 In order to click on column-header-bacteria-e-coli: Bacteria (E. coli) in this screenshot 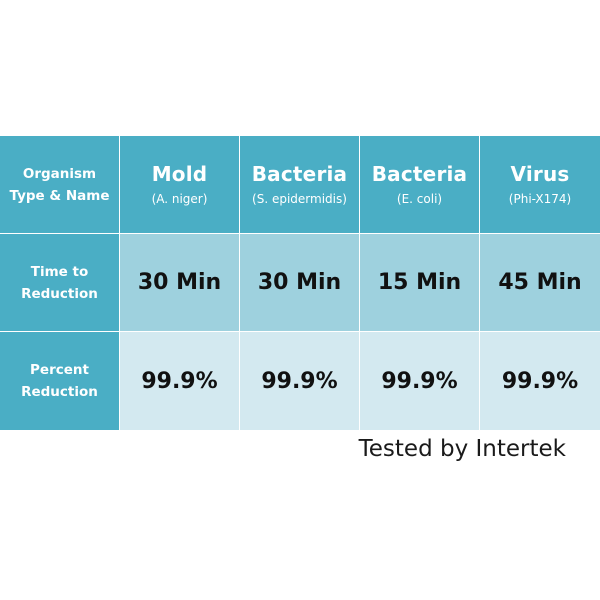, I will do `click(420, 185)`.